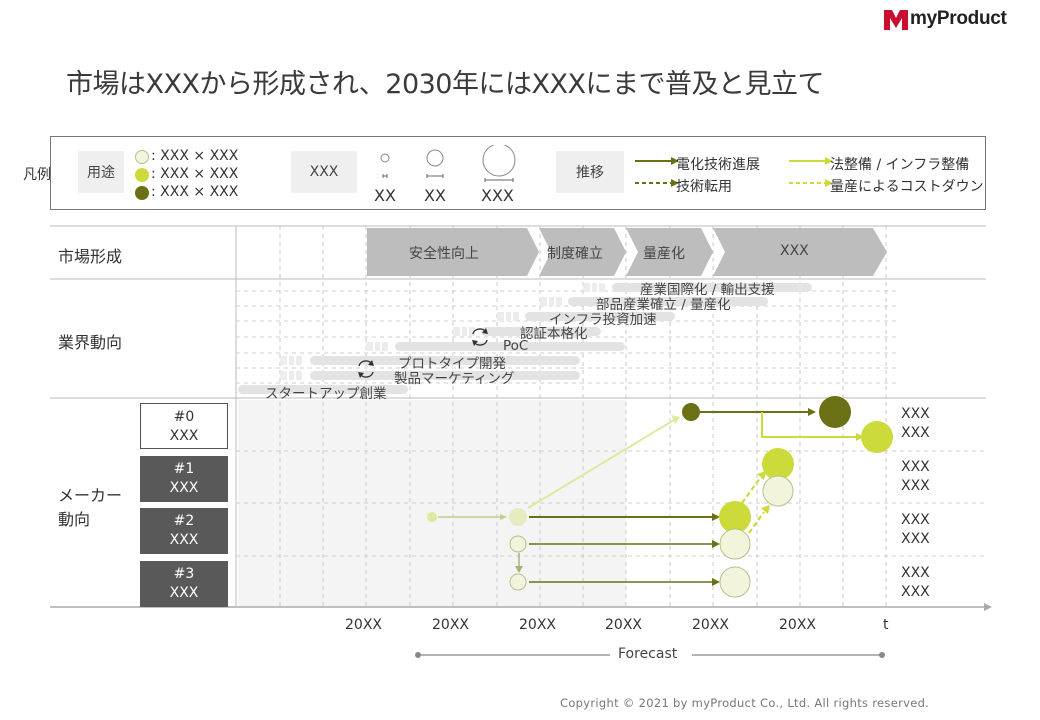 The width and height of the screenshot is (1040, 720). I want to click on maker-right-label-3: XXX XXX, so click(915, 583).